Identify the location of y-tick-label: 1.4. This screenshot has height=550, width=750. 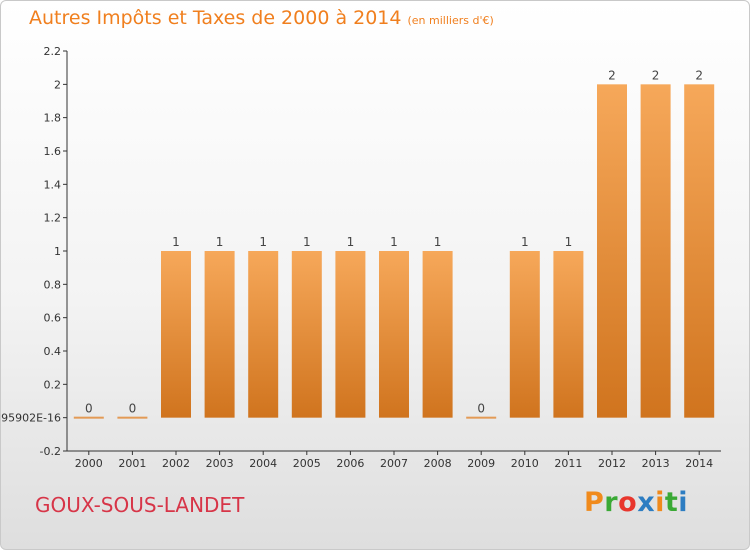
(53, 184).